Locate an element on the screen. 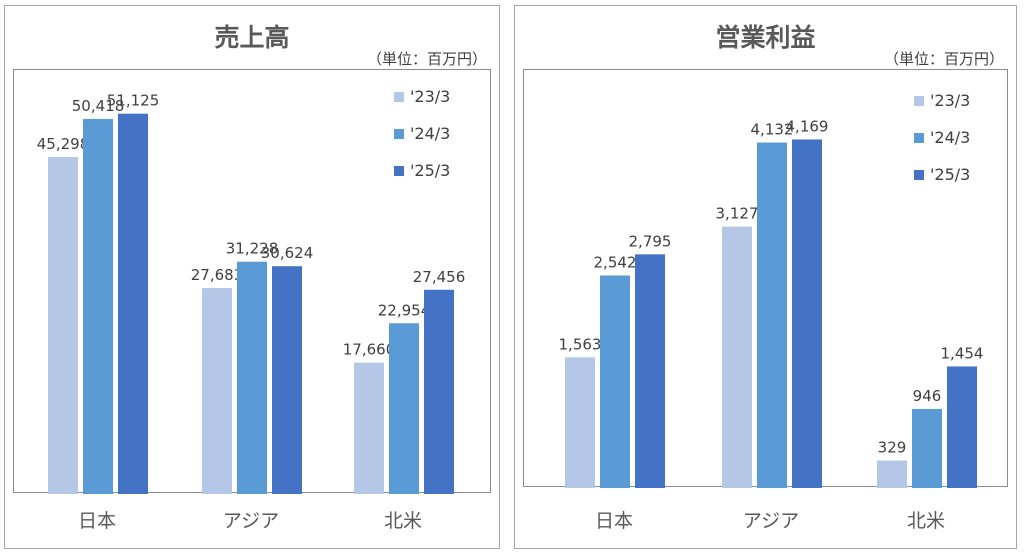  data-label: 45,298 is located at coordinates (63, 144).